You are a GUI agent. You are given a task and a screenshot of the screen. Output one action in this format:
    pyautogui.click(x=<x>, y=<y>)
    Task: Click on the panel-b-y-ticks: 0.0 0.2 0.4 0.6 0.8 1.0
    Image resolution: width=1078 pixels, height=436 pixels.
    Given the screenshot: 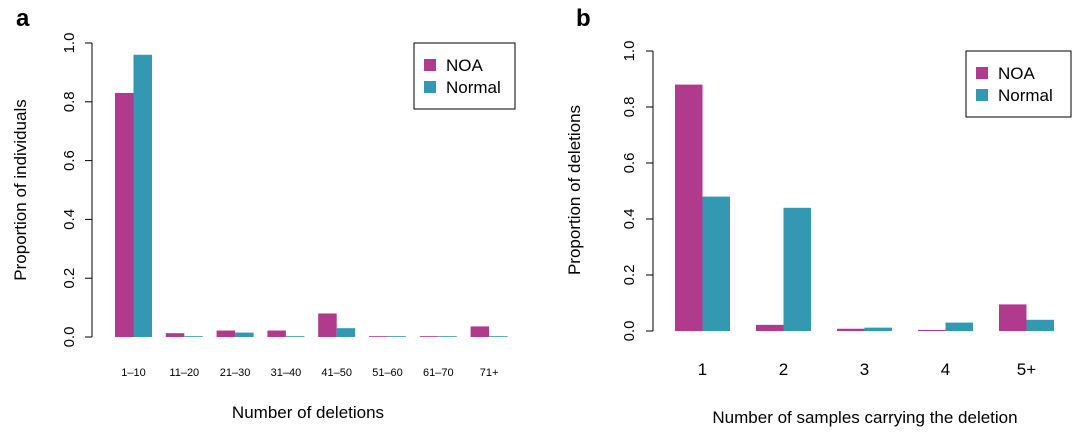 What is the action you would take?
    pyautogui.click(x=637, y=191)
    